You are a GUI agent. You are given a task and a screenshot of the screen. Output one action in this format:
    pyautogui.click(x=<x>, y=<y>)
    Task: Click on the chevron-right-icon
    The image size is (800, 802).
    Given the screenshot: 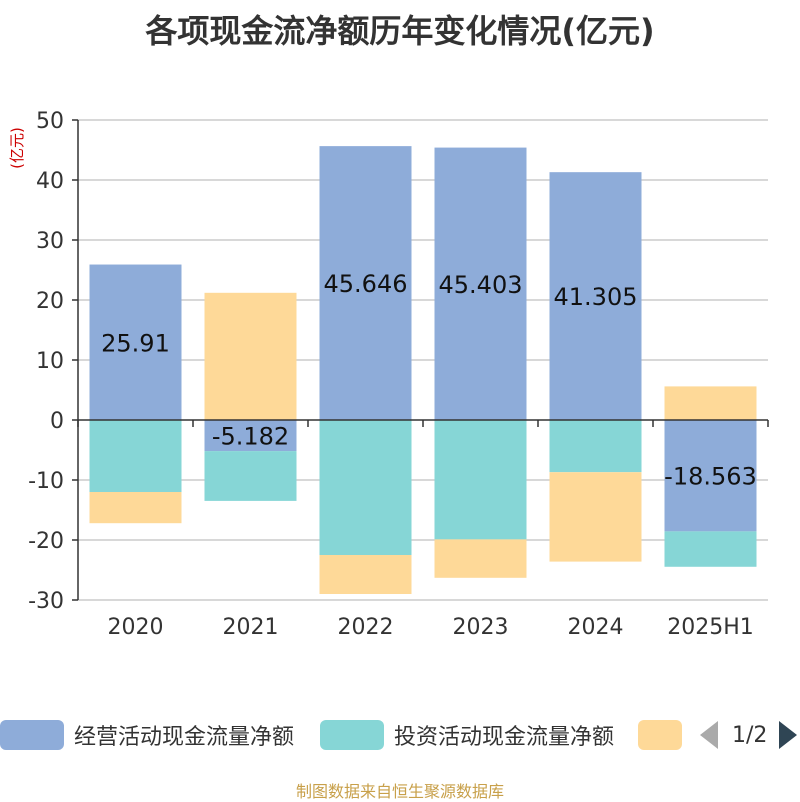 What is the action you would take?
    pyautogui.click(x=788, y=735)
    